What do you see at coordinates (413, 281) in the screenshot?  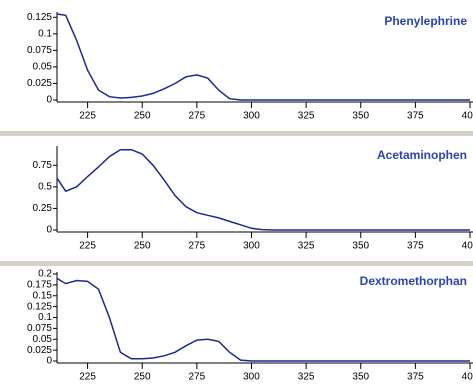 I see `chart-title: Dextromethorphan` at bounding box center [413, 281].